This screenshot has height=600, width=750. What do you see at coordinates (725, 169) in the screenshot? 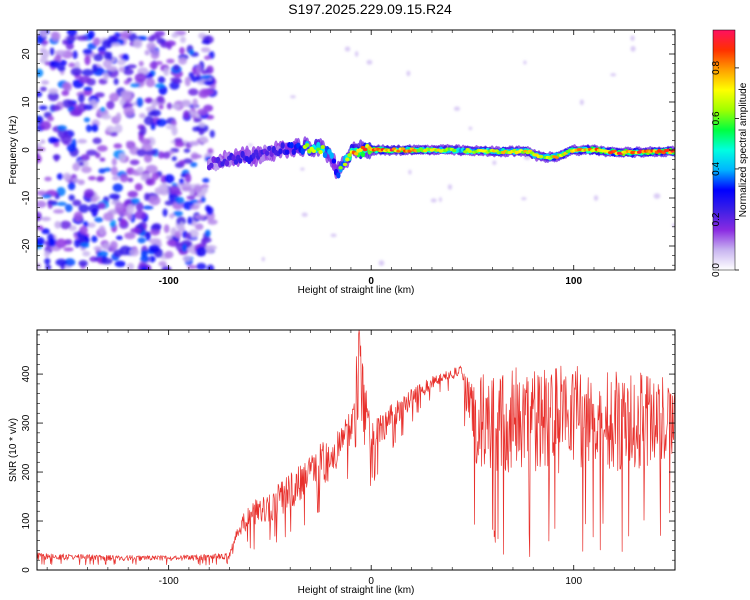
I see `colorbar-axis: 0.0 0.2 0.4 0.6 0.8` at bounding box center [725, 169].